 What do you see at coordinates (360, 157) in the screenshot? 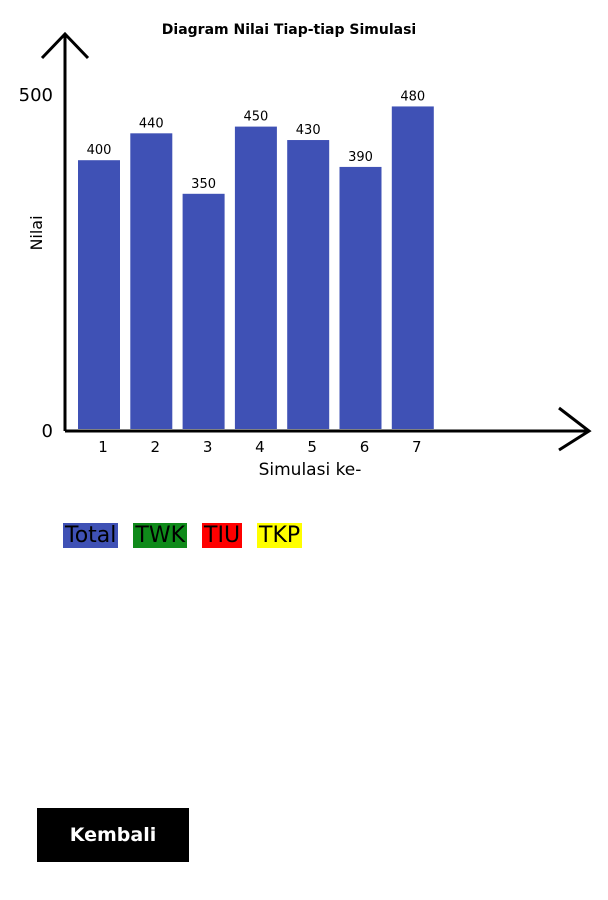
I see `bar-value-label-6: 390` at bounding box center [360, 157].